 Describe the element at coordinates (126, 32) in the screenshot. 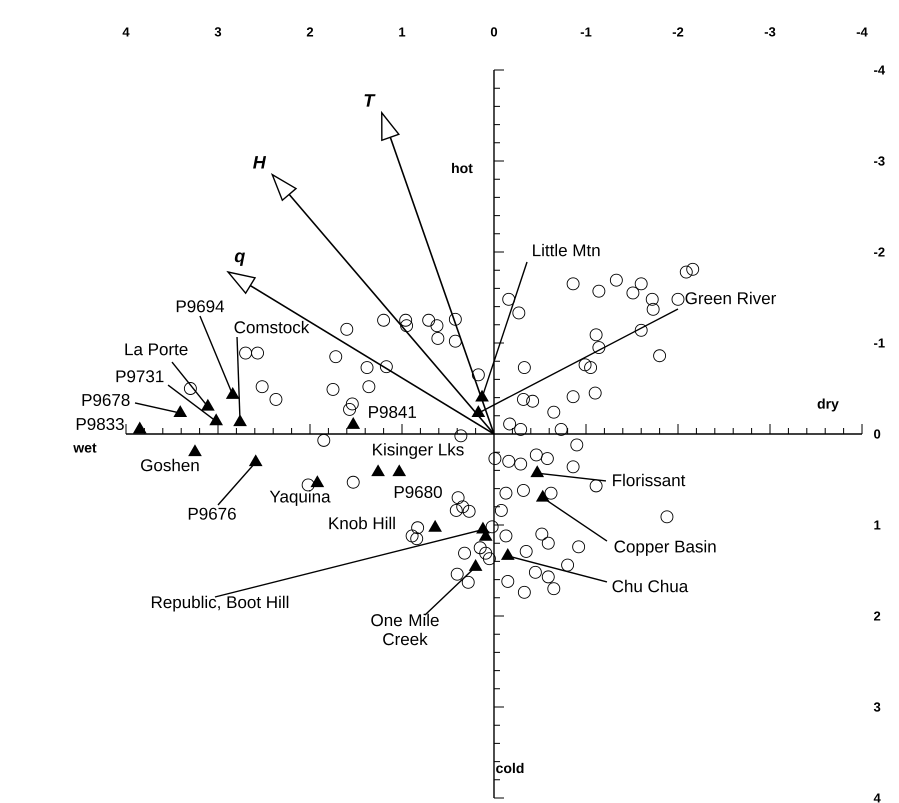

I see `x-tick-label: 4` at that location.